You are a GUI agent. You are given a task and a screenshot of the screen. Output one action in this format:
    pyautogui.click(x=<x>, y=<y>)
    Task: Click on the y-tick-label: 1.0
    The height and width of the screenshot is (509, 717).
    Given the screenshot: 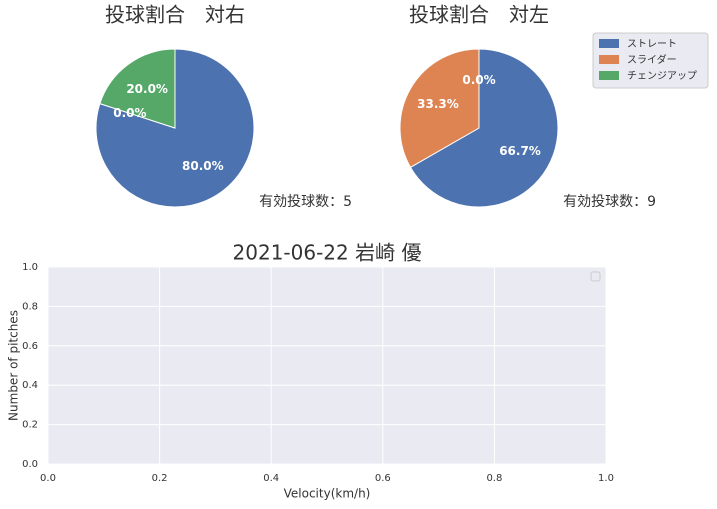 What is the action you would take?
    pyautogui.click(x=30, y=267)
    